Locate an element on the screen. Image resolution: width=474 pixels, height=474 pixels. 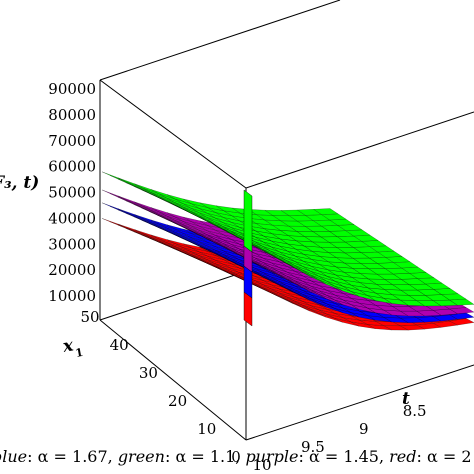
z-tick-label: 70000 is located at coordinates (72, 141).